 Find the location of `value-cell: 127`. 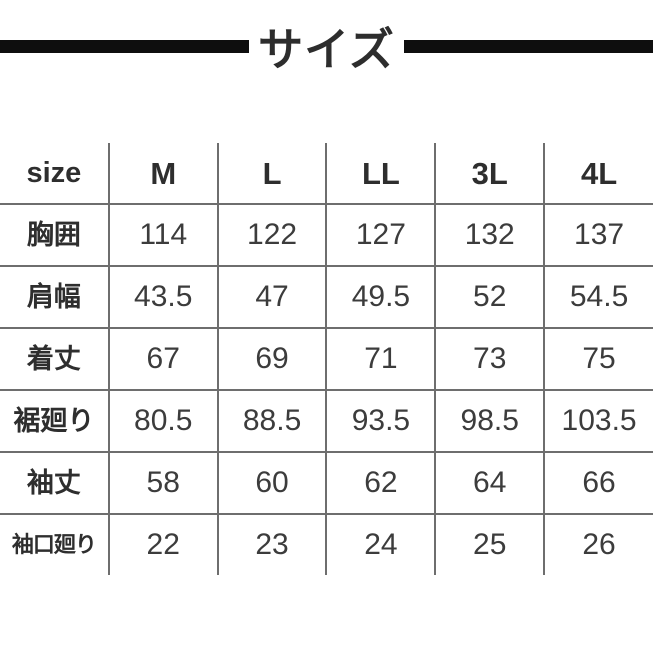

value-cell: 127 is located at coordinates (381, 235).